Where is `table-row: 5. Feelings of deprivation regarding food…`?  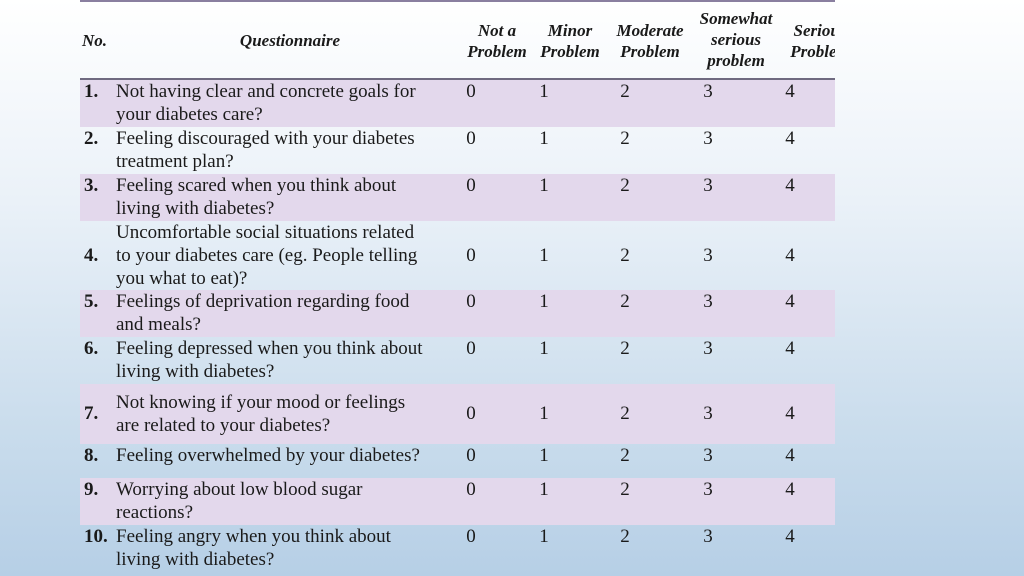
table-row: 5. Feelings of deprivation regarding food… is located at coordinates (457, 313).